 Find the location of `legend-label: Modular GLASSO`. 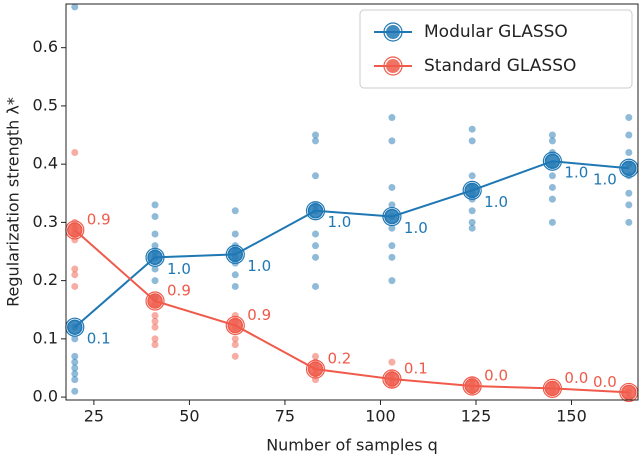

legend-label: Modular GLASSO is located at coordinates (496, 32).